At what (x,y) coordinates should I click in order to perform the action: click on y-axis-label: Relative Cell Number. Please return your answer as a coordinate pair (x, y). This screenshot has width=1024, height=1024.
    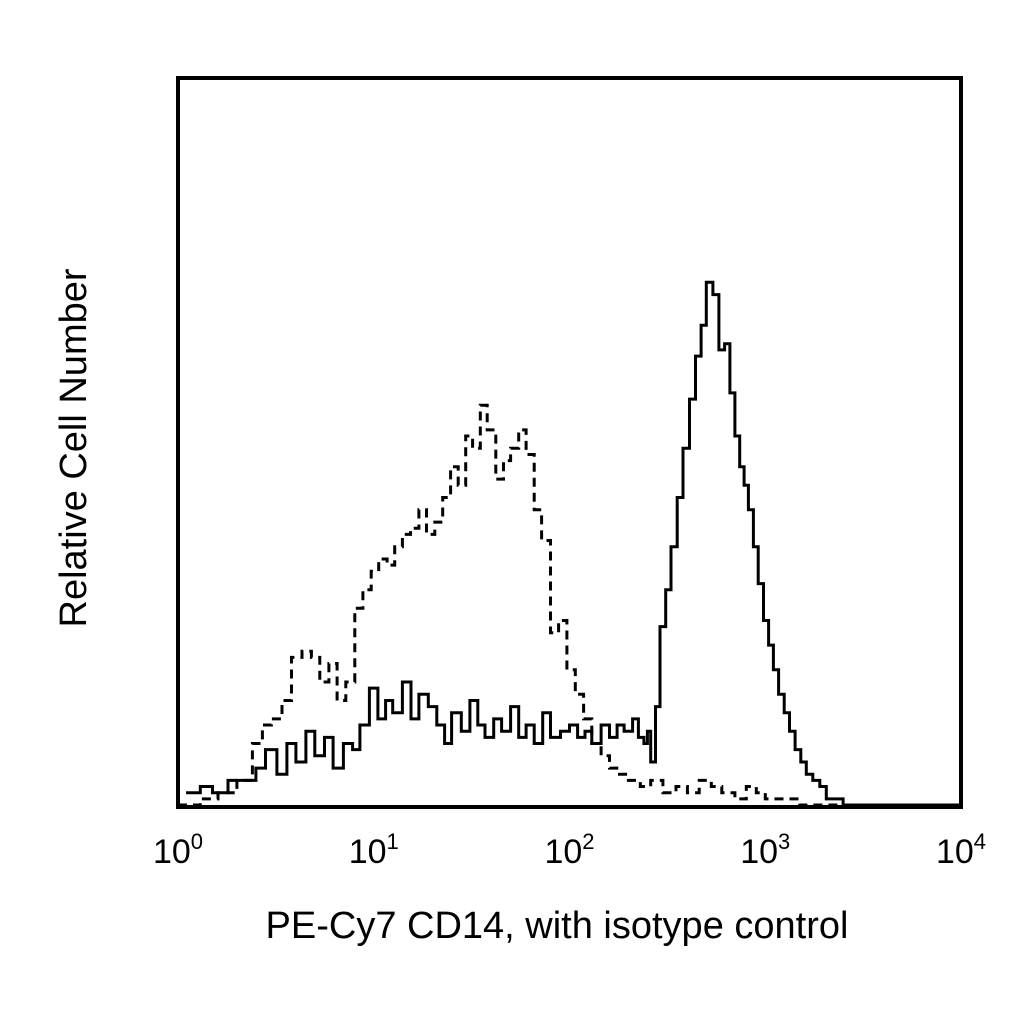
    Looking at the image, I should click on (74, 447).